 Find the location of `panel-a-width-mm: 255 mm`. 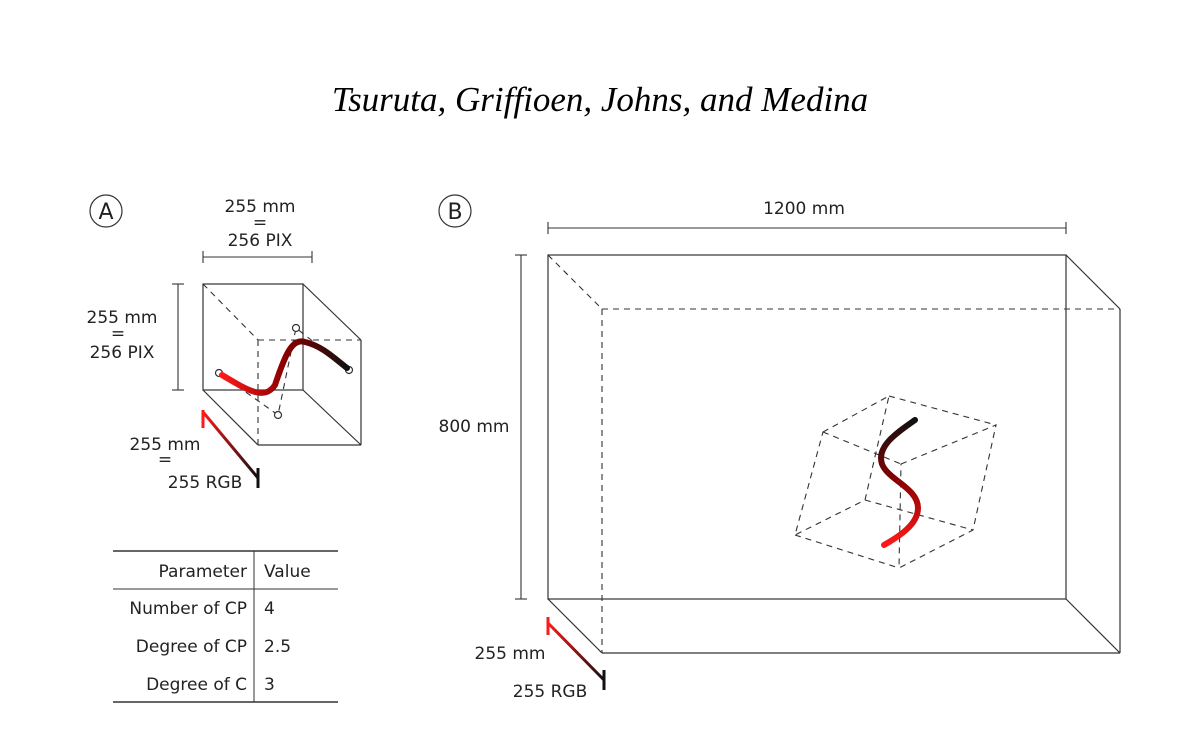

panel-a-width-mm: 255 mm is located at coordinates (260, 207).